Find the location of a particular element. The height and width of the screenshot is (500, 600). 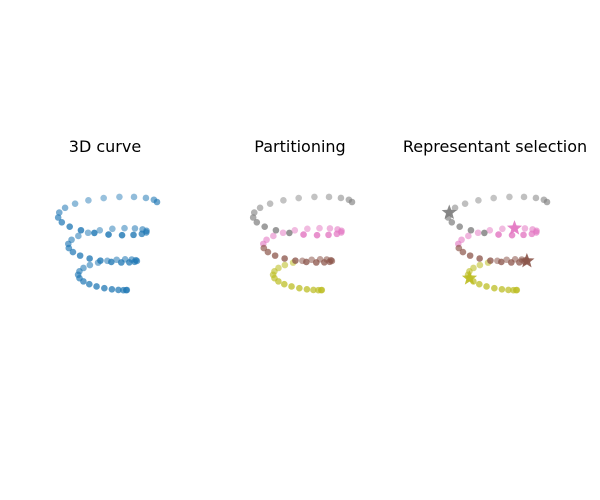

panel-title-representant-selection: Representant selection is located at coordinates (495, 146).